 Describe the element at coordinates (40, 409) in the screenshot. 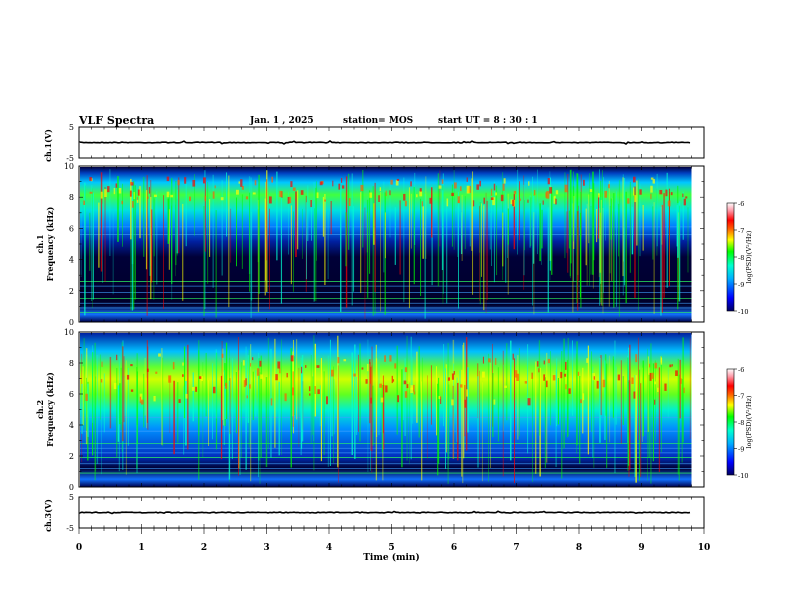

I see `y-axis-label: ch.2` at that location.